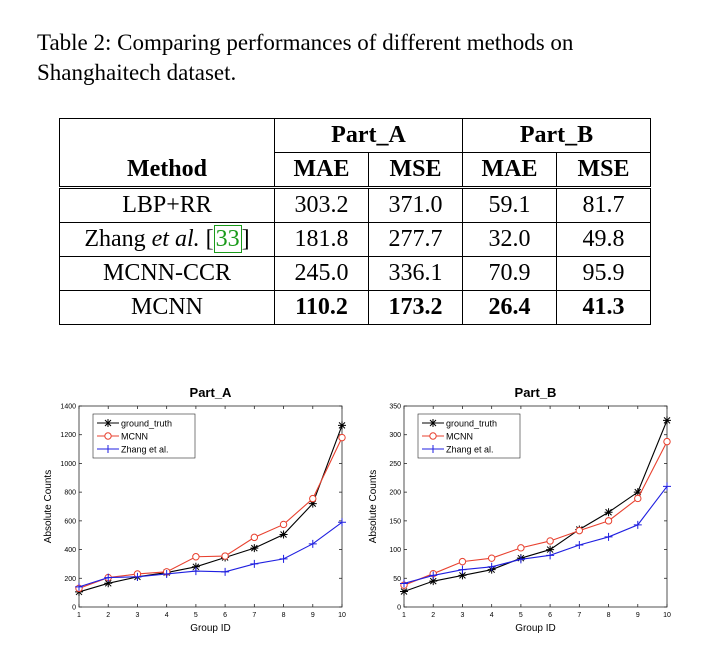  I want to click on legend-label: Zhang et al., so click(145, 450).